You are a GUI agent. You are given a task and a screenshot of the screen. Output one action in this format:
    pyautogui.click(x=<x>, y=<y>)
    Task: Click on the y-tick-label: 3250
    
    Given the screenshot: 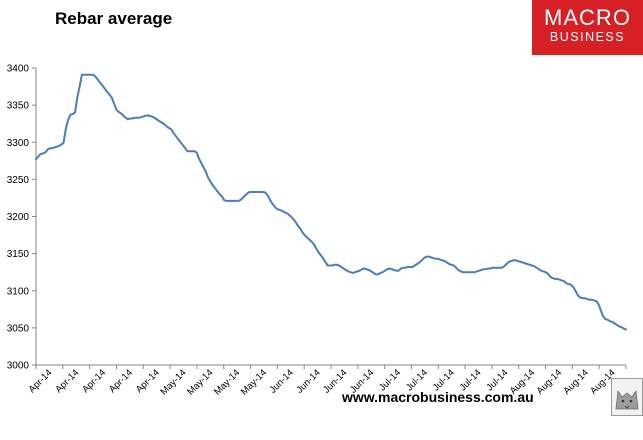 What is the action you would take?
    pyautogui.click(x=18, y=180)
    